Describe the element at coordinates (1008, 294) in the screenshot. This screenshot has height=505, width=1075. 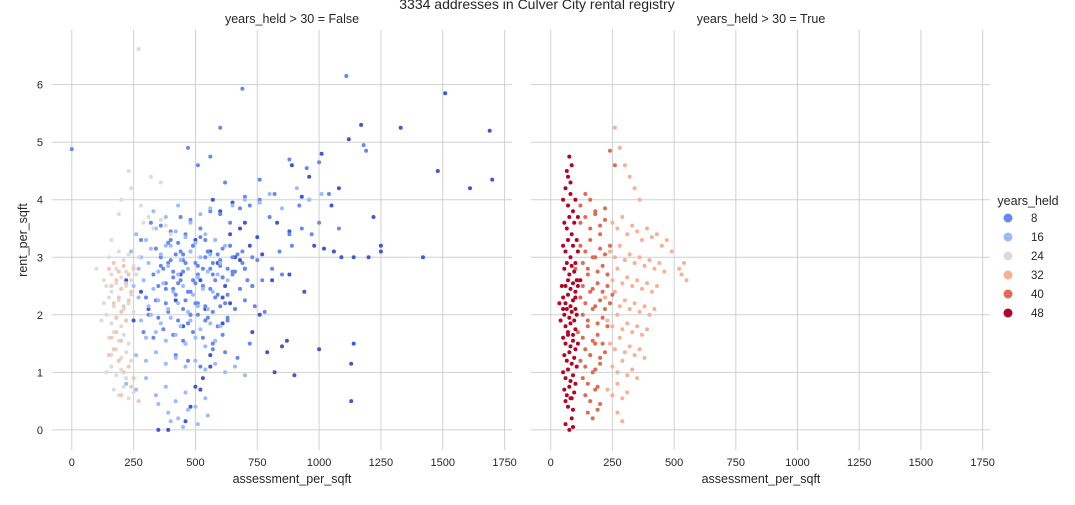
I see `legend-marker` at that location.